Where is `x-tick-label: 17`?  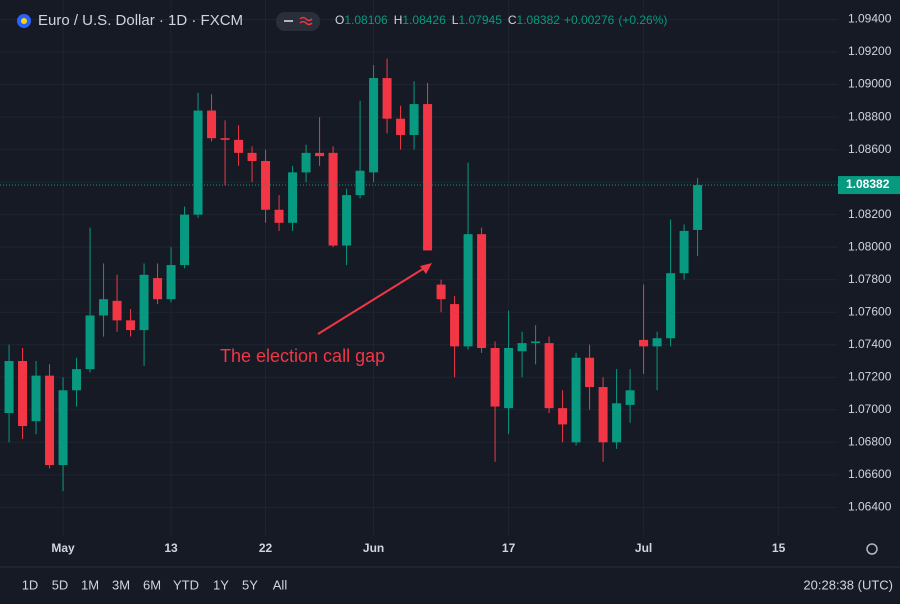 x-tick-label: 17 is located at coordinates (509, 548).